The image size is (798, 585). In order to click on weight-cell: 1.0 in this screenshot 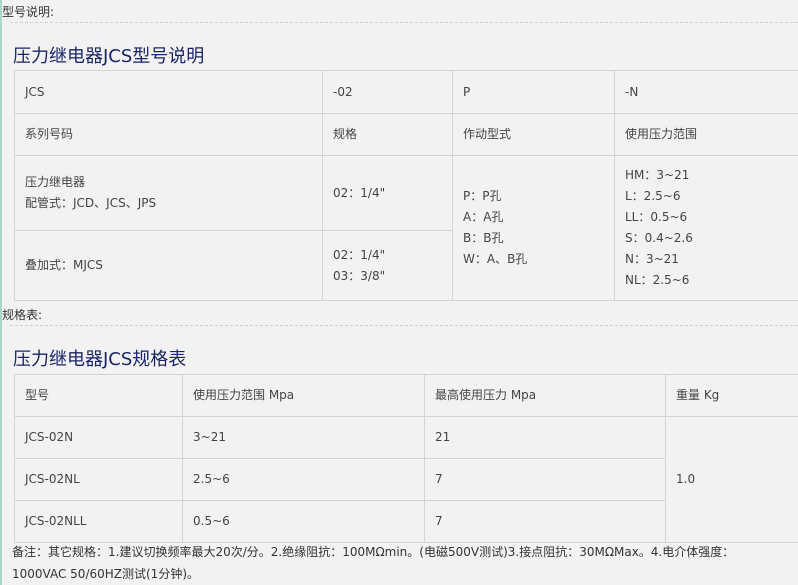, I will do `click(731, 479)`.